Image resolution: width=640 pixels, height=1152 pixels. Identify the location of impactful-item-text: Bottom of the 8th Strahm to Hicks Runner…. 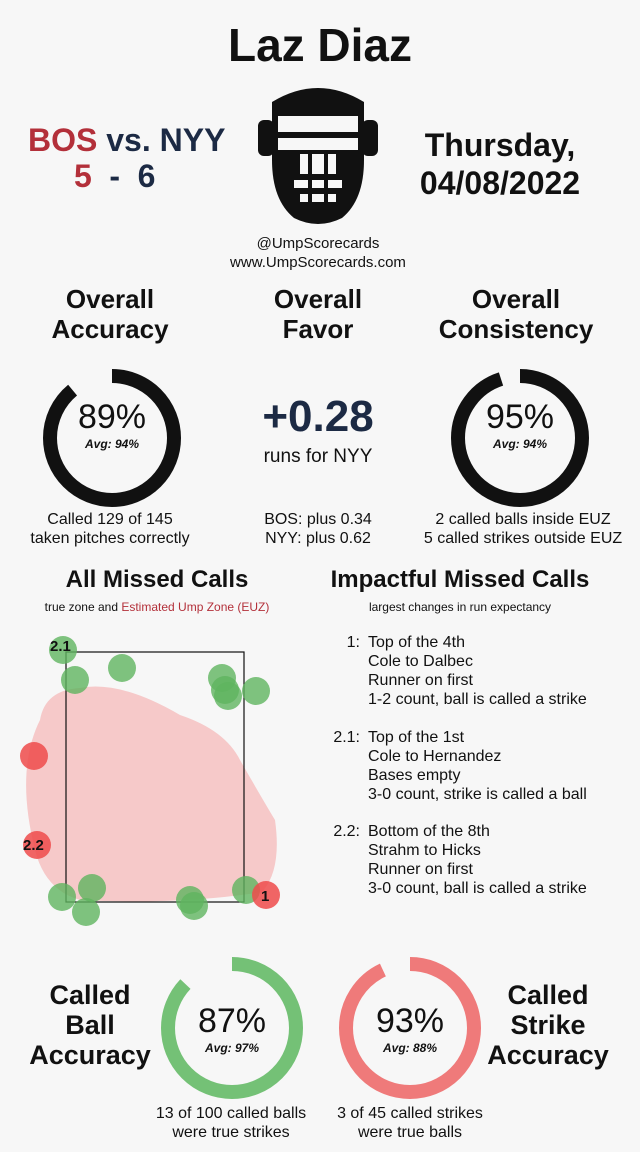
(477, 860).